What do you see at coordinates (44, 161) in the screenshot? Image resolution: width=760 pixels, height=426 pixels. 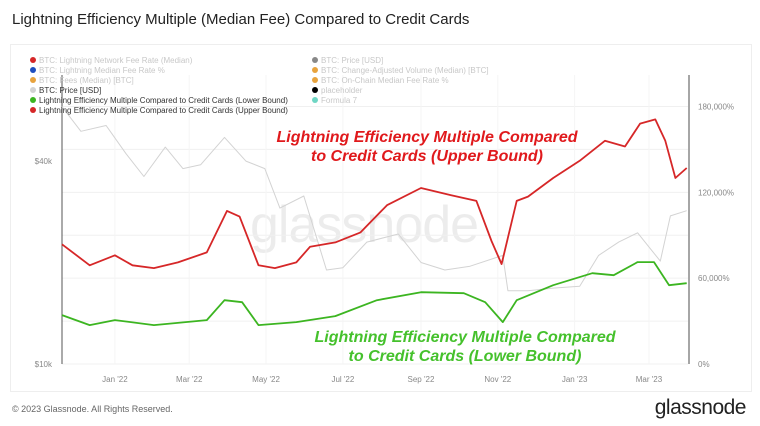 I see `left-y-tick-label: $40k` at bounding box center [44, 161].